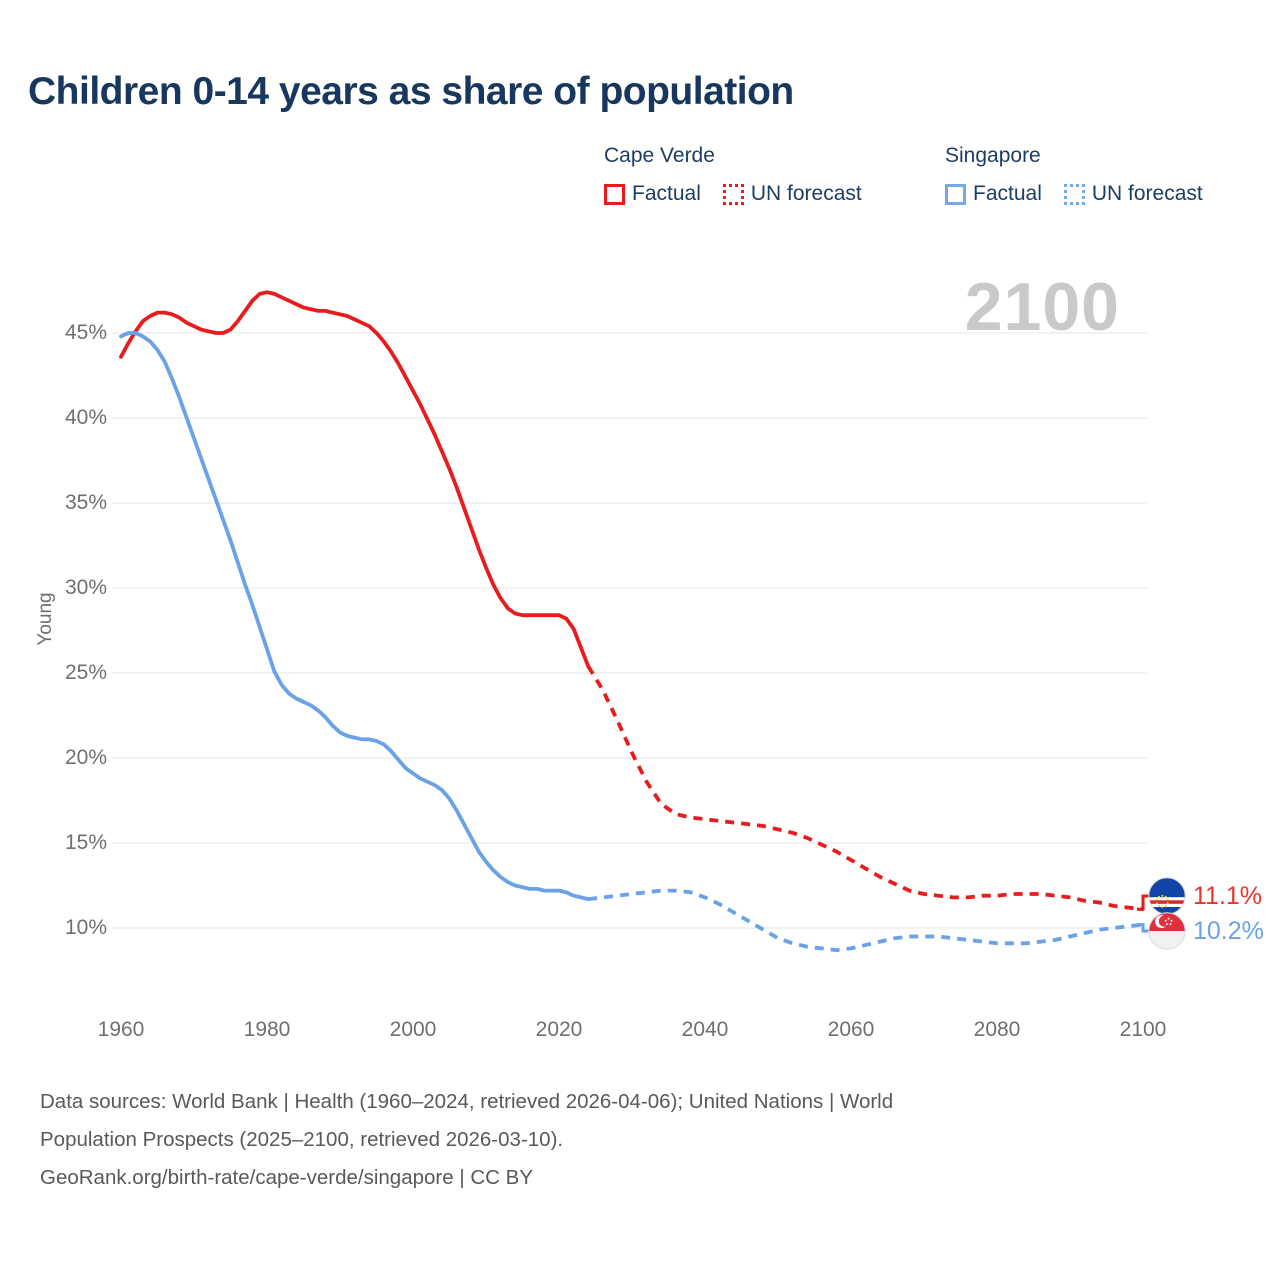 The width and height of the screenshot is (1280, 1280). I want to click on y-tick-label: 40%, so click(85, 417).